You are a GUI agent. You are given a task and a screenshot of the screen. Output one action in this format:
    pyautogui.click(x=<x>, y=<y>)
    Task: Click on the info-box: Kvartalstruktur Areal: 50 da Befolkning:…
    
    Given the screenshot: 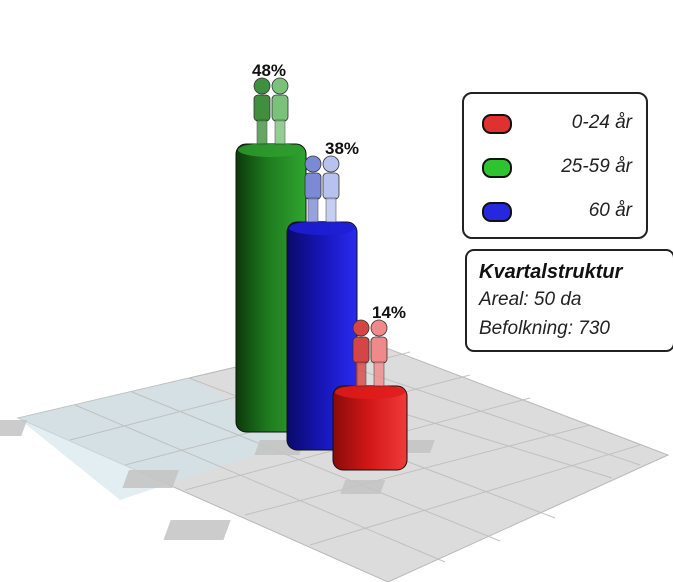 What is the action you would take?
    pyautogui.click(x=569, y=300)
    